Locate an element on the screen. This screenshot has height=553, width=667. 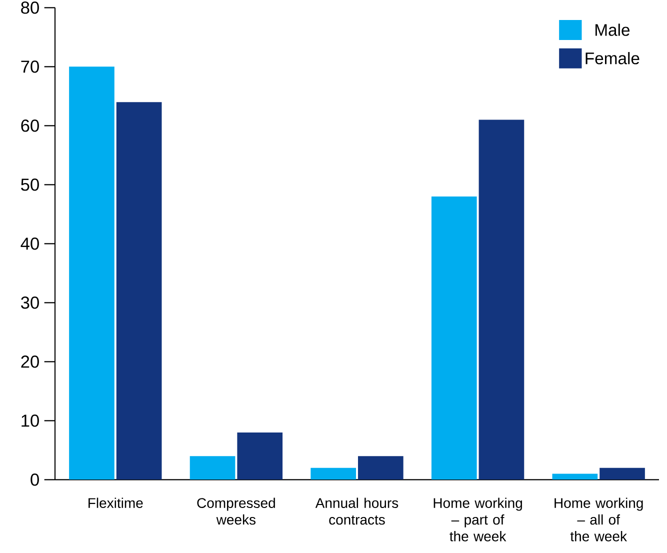
y-tick-label: 50 is located at coordinates (30, 184).